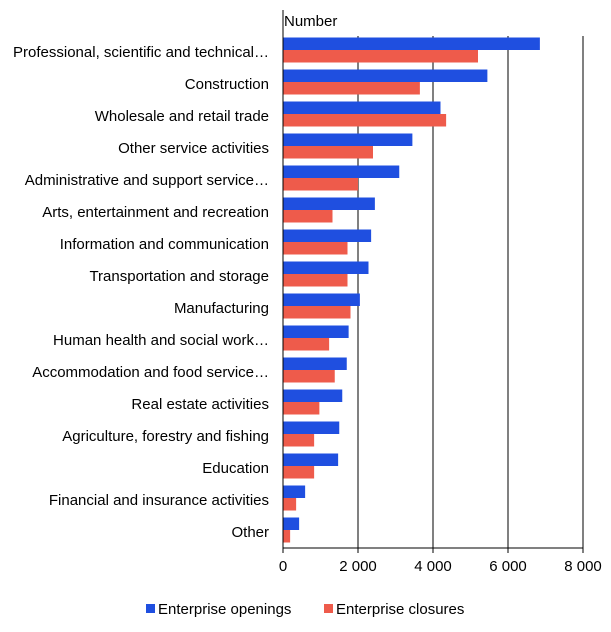  What do you see at coordinates (328, 608) in the screenshot?
I see `legend-swatch-closures` at bounding box center [328, 608].